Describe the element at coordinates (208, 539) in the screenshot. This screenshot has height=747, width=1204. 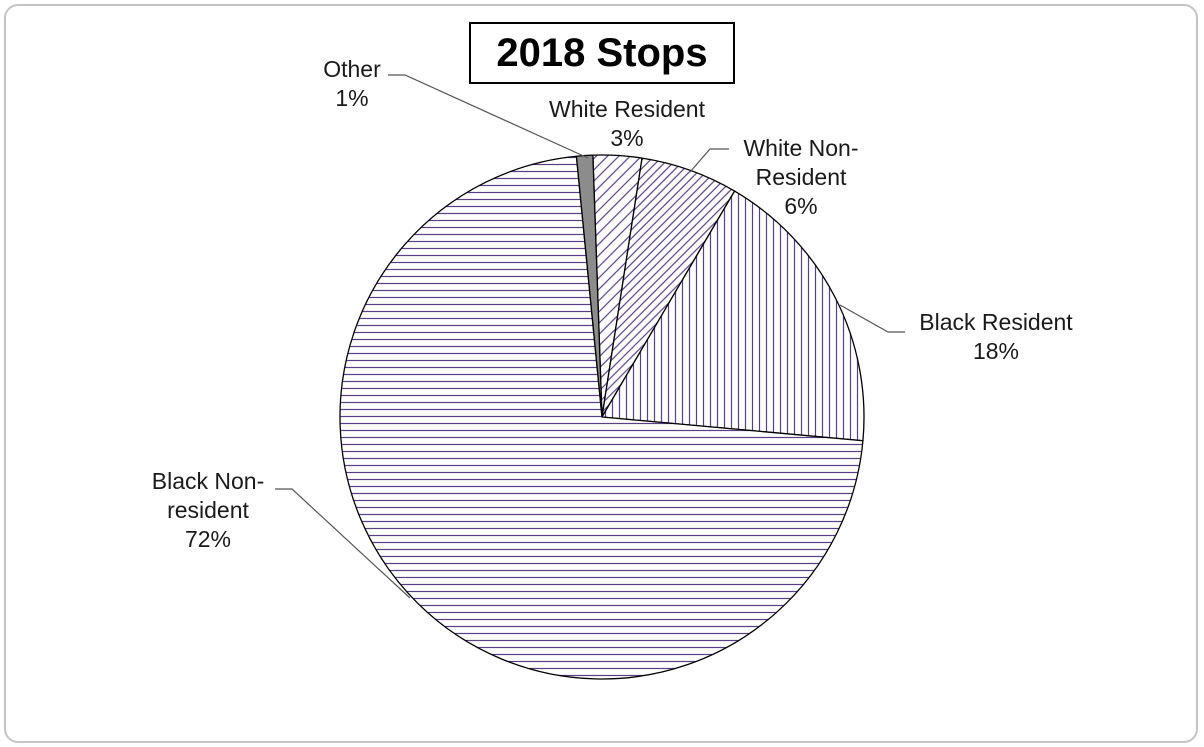
I see `slice-label-black-non-resident-line-2: 72%` at that location.